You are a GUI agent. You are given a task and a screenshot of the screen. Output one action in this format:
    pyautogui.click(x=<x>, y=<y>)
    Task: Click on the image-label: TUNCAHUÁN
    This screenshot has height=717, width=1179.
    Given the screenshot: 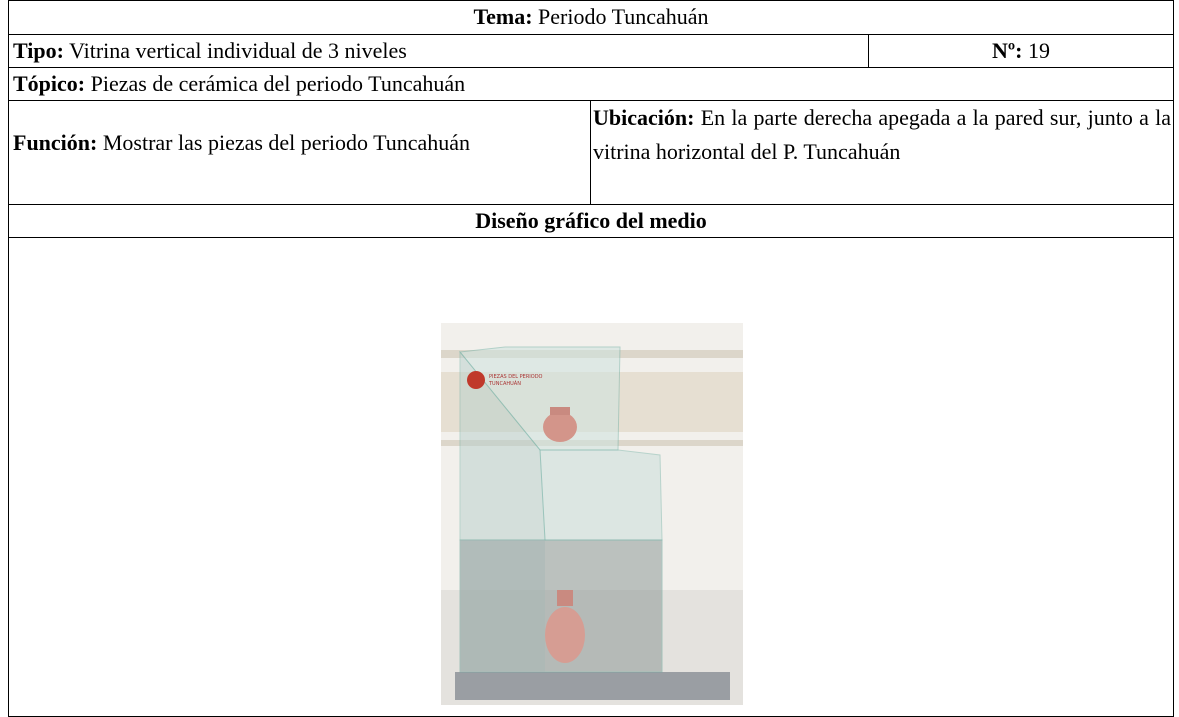 What is the action you would take?
    pyautogui.click(x=504, y=383)
    